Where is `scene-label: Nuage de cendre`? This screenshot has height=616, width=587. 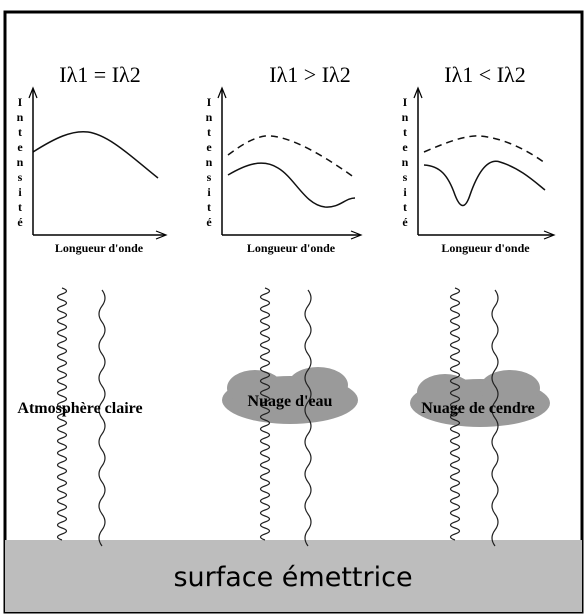 scene-label: Nuage de cendre is located at coordinates (477, 408).